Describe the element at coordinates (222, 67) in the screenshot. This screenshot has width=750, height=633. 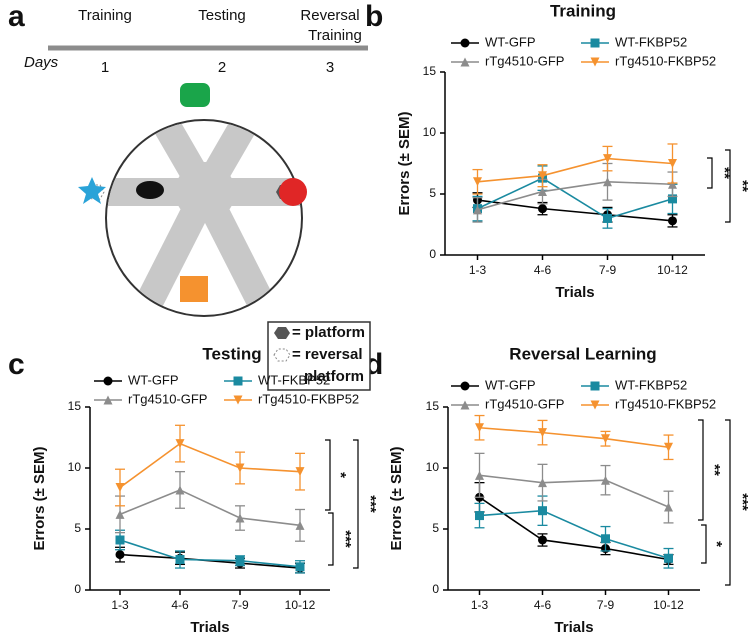
I see `day: 2` at that location.